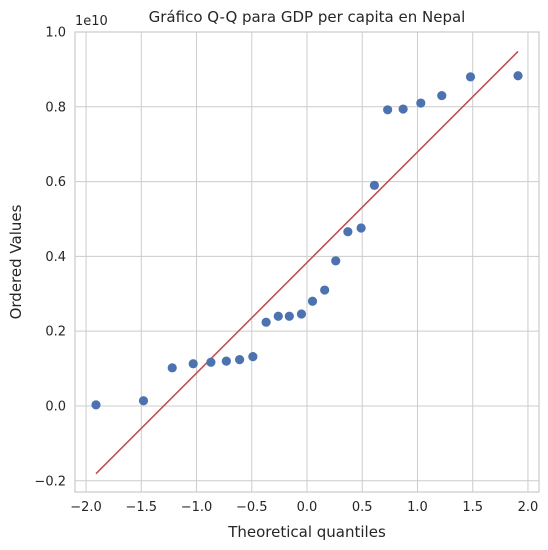  What do you see at coordinates (528, 507) in the screenshot?
I see `x-tick-label: 2.0` at bounding box center [528, 507].